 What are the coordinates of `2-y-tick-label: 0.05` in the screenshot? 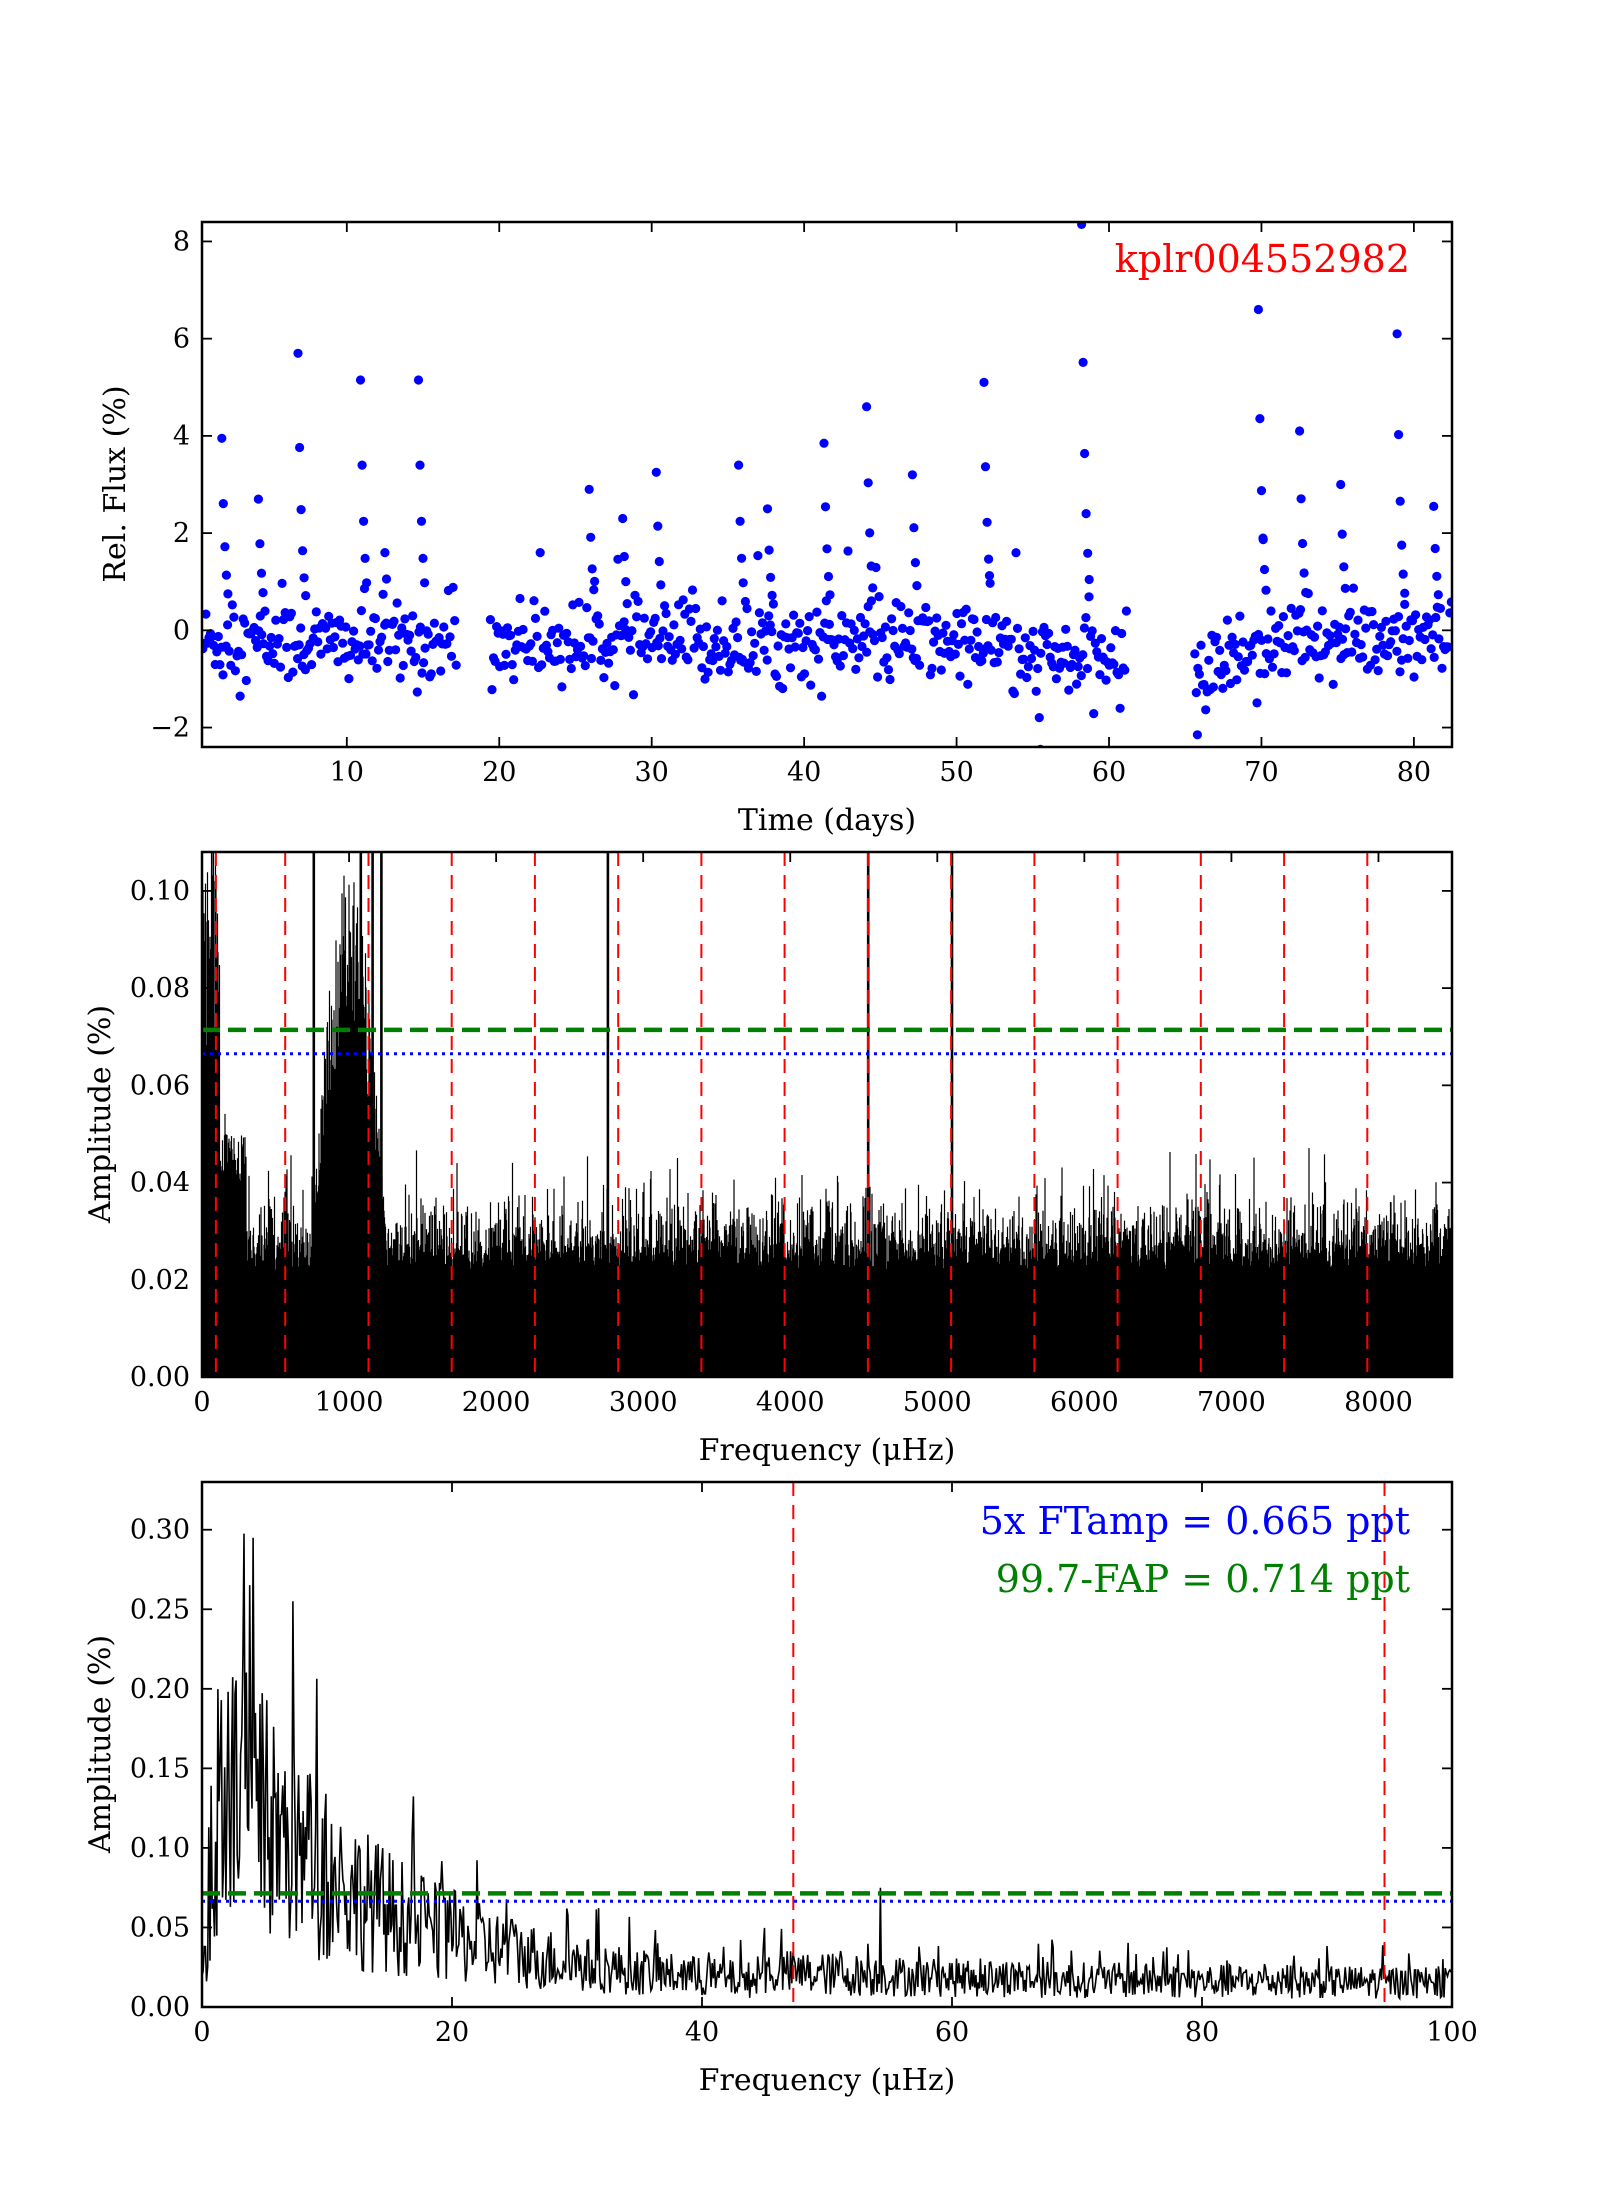 It's located at (160, 1927).